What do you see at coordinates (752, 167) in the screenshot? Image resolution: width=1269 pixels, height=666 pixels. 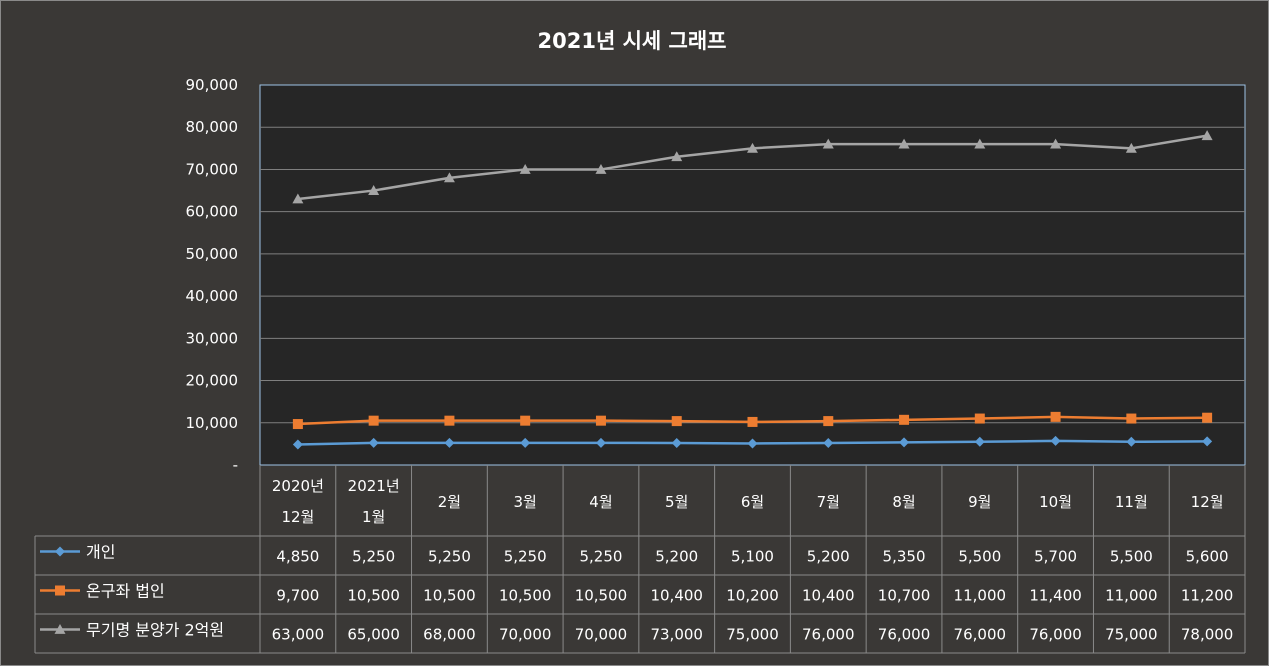 I see `series-triangle` at bounding box center [752, 167].